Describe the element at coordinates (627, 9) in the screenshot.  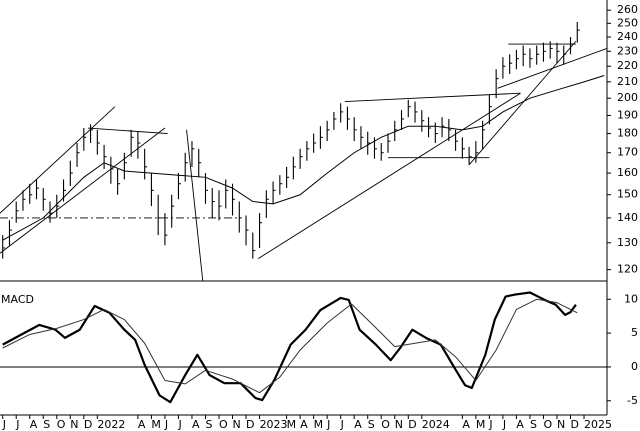
I see `y-tick-label: 260` at that location.